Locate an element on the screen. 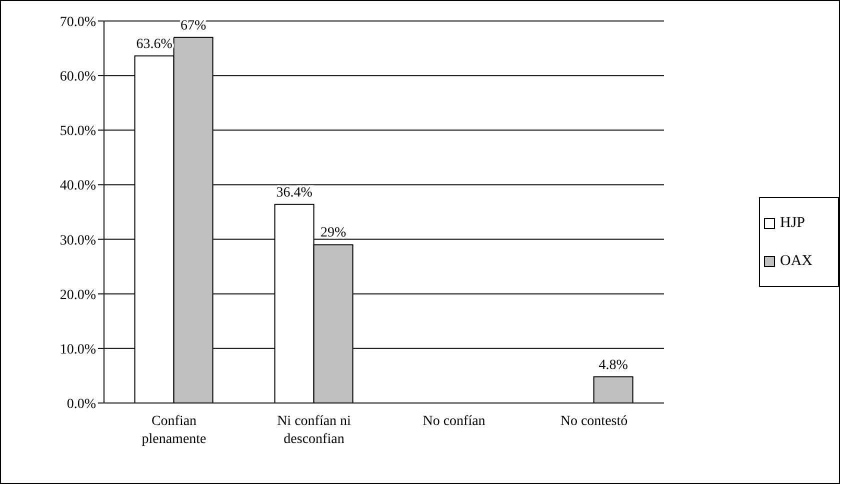  x-tick-label: No contestó is located at coordinates (594, 421).